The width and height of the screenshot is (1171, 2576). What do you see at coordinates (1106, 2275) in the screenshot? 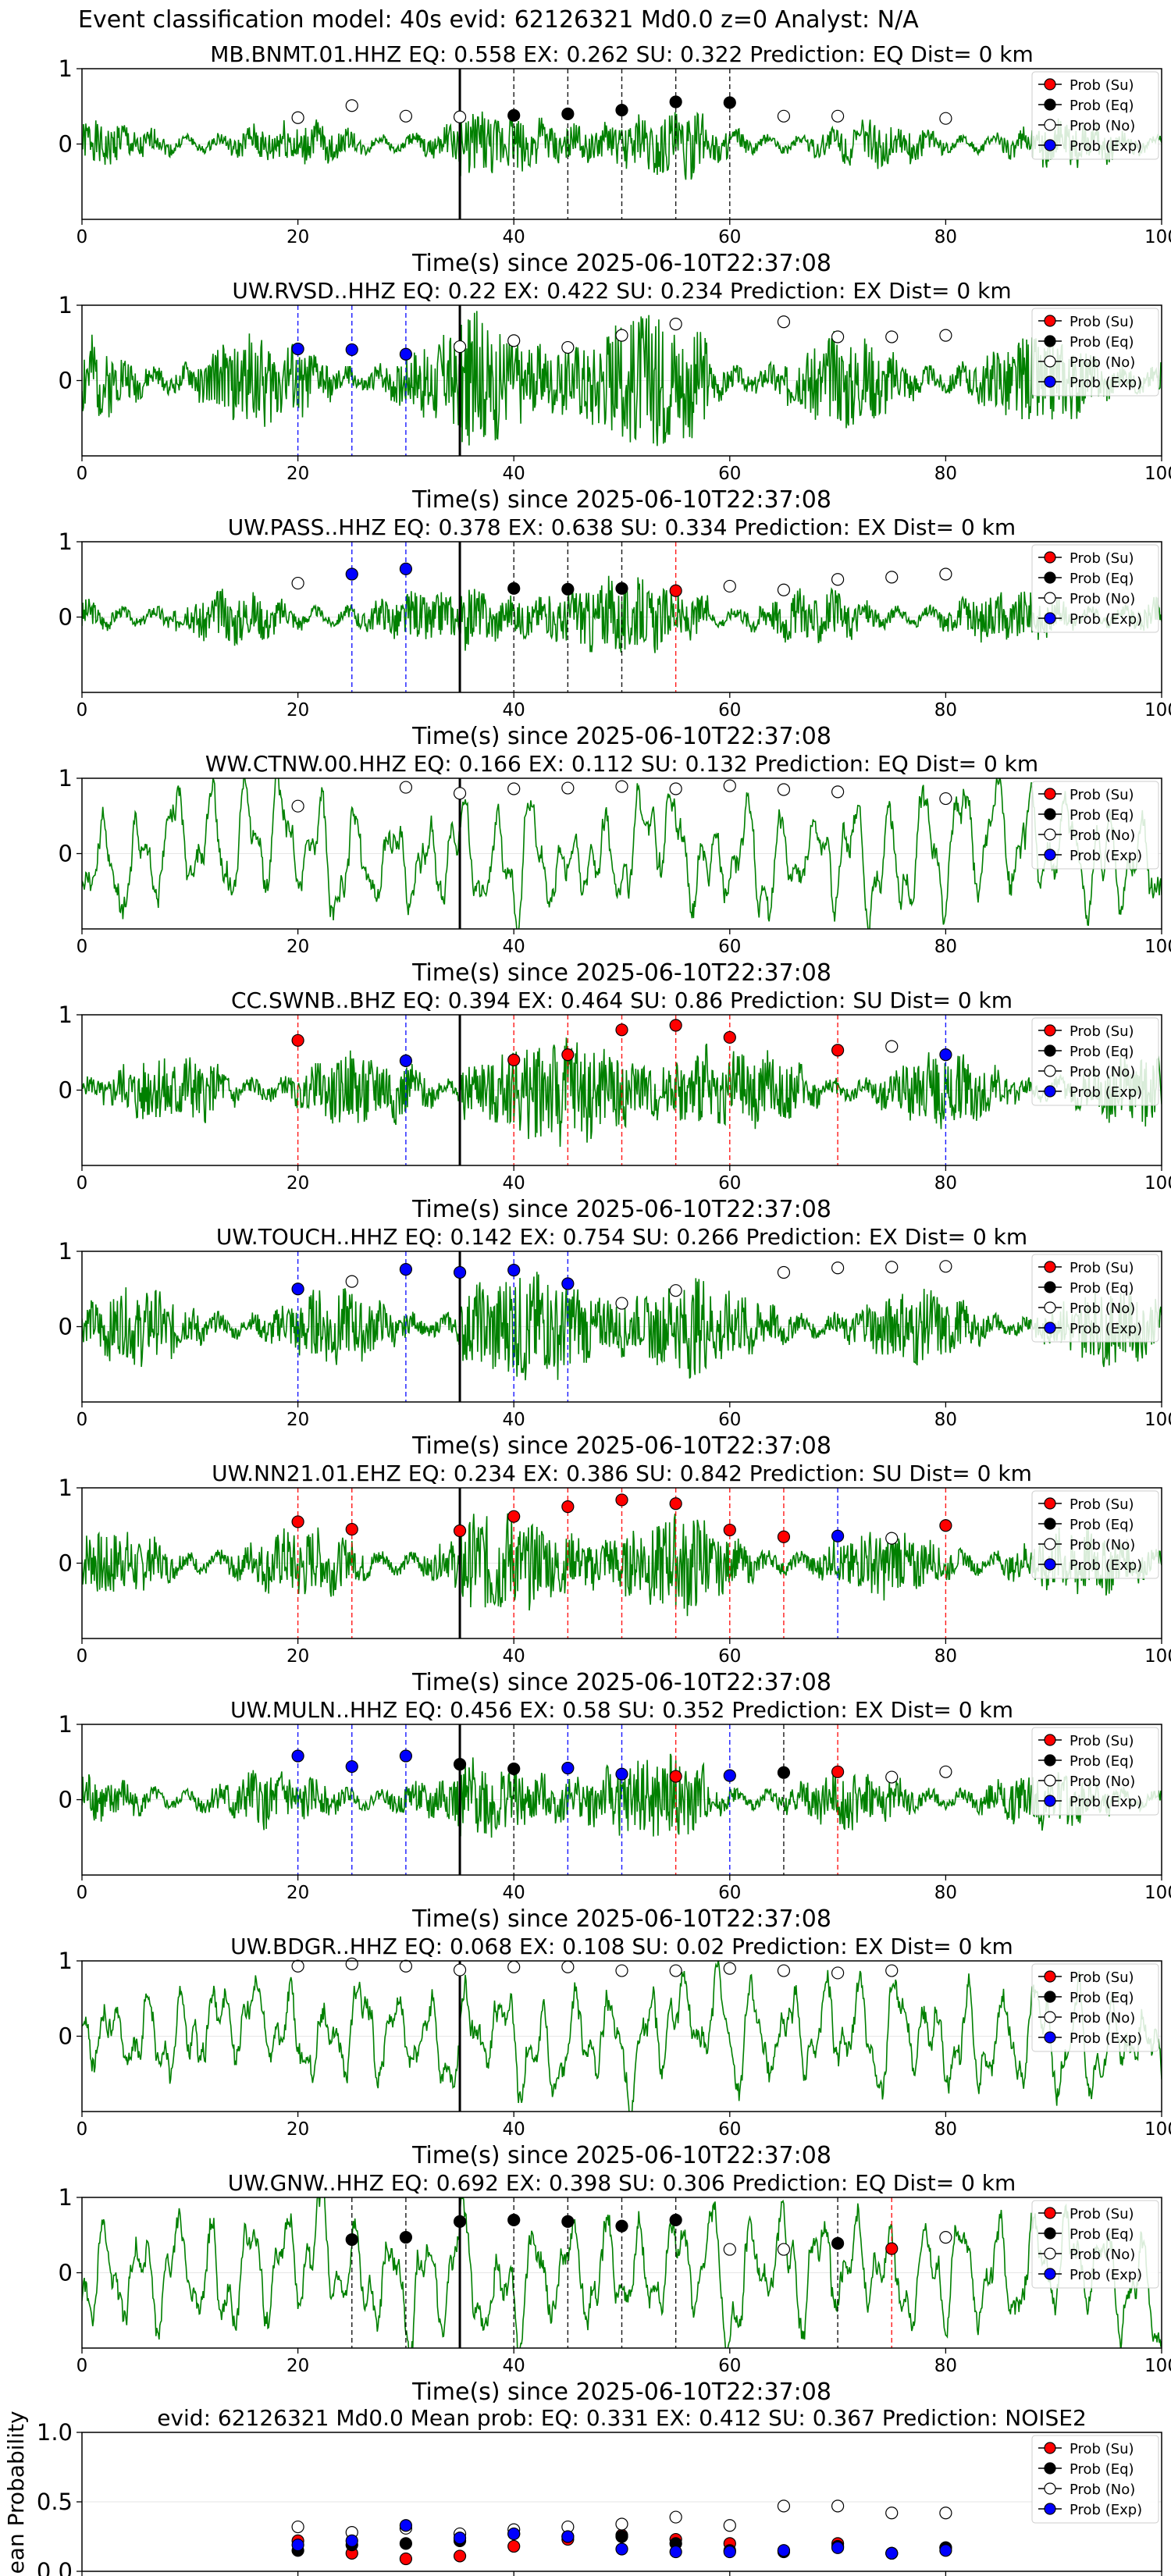
I see `legend-label: Prob (Exp)` at bounding box center [1106, 2275].